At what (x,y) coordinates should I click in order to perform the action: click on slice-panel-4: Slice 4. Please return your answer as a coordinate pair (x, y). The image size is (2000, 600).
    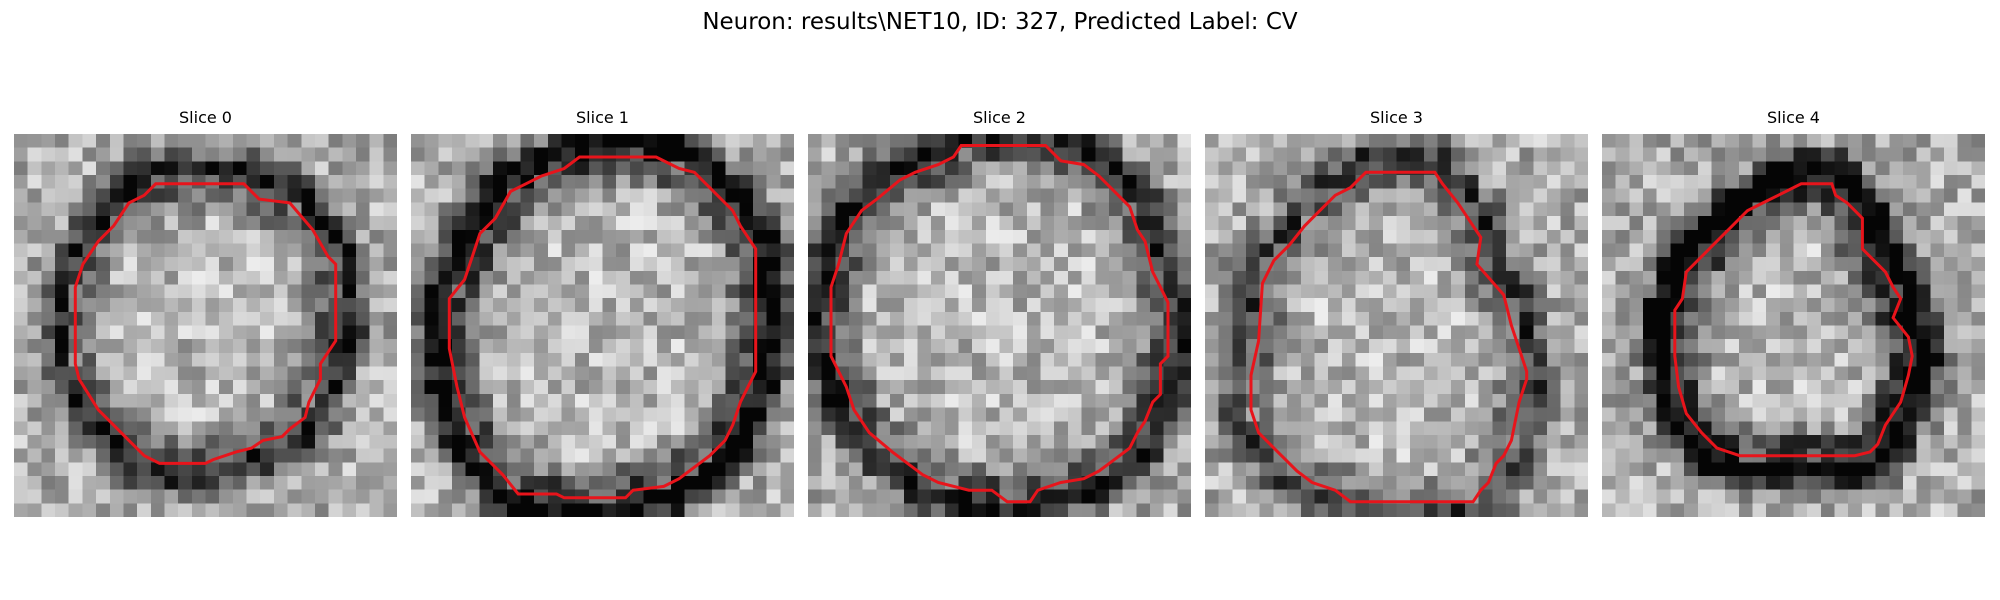
    Looking at the image, I should click on (1793, 312).